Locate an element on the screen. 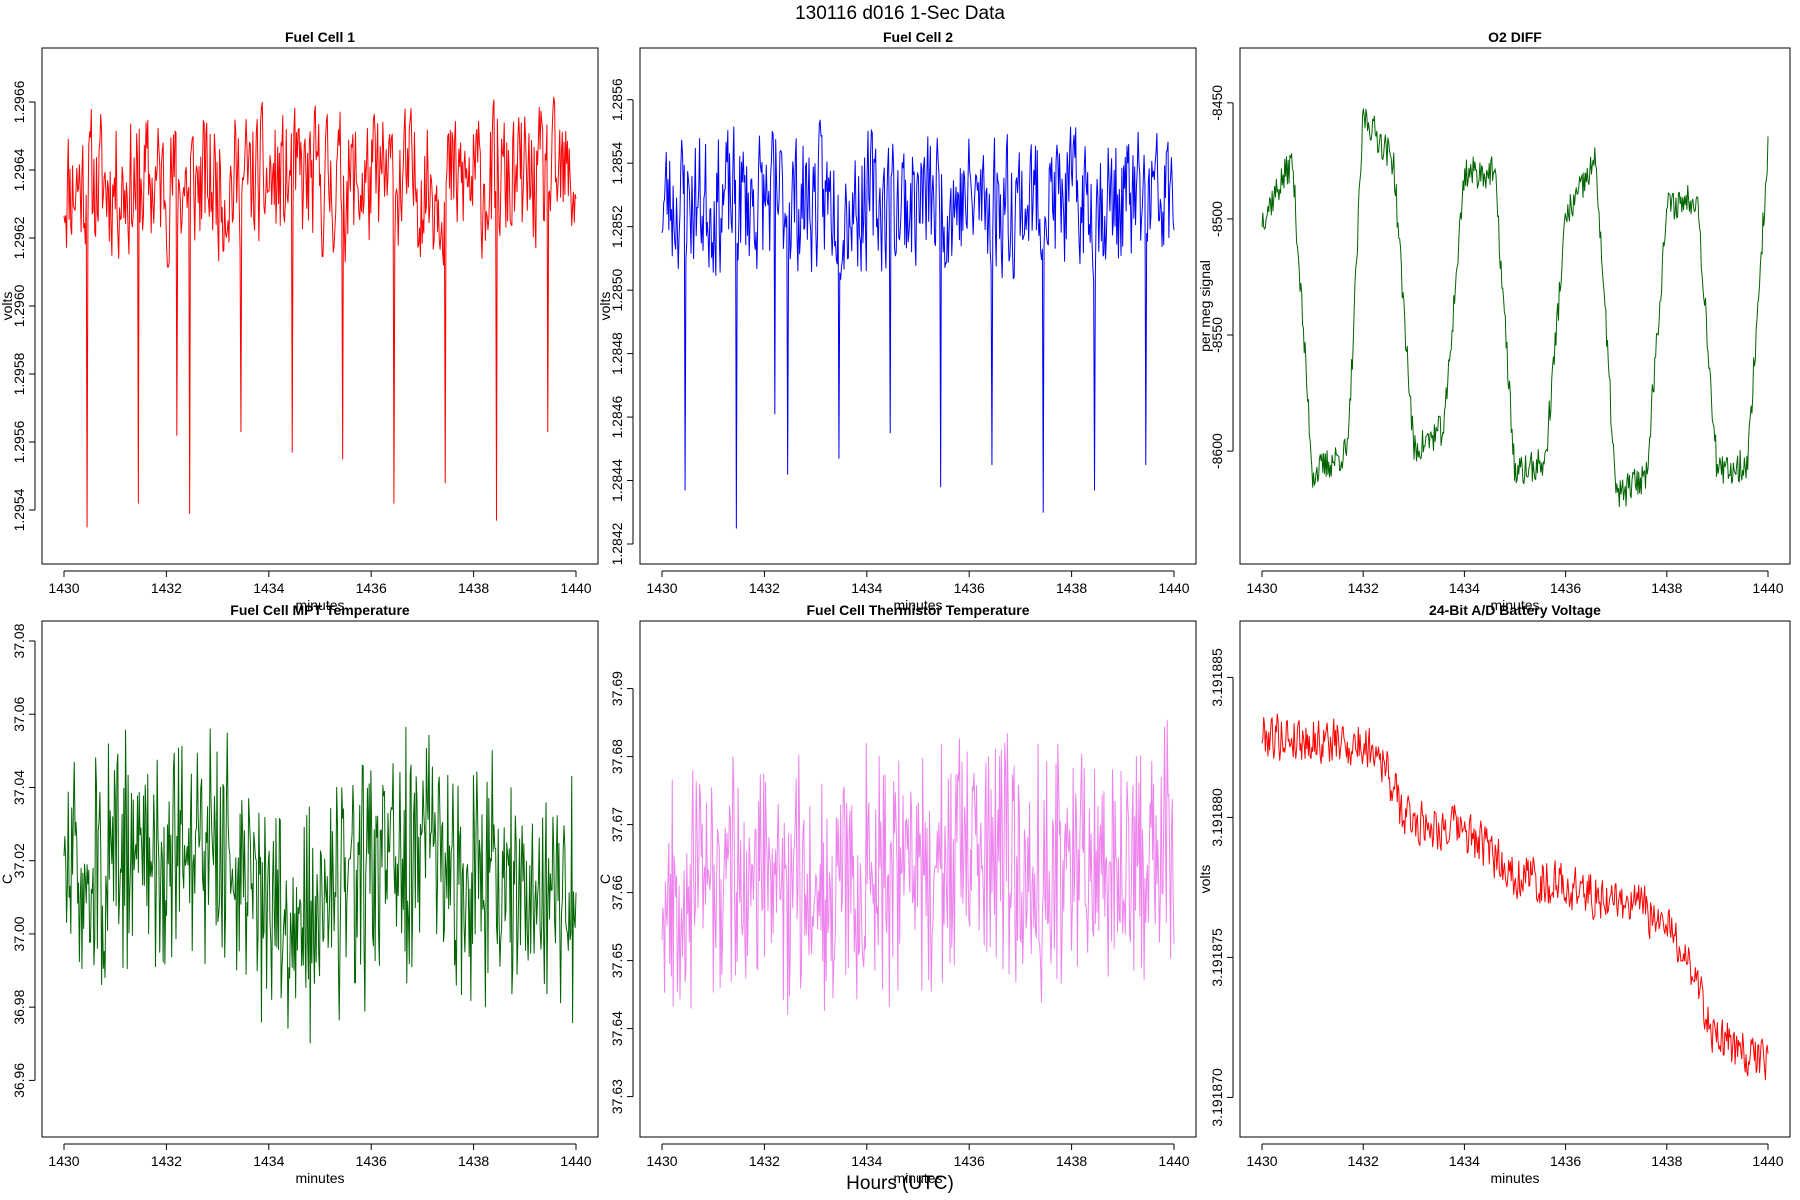 This screenshot has height=1200, width=1800. y-tick-label: -8600 is located at coordinates (1217, 451).